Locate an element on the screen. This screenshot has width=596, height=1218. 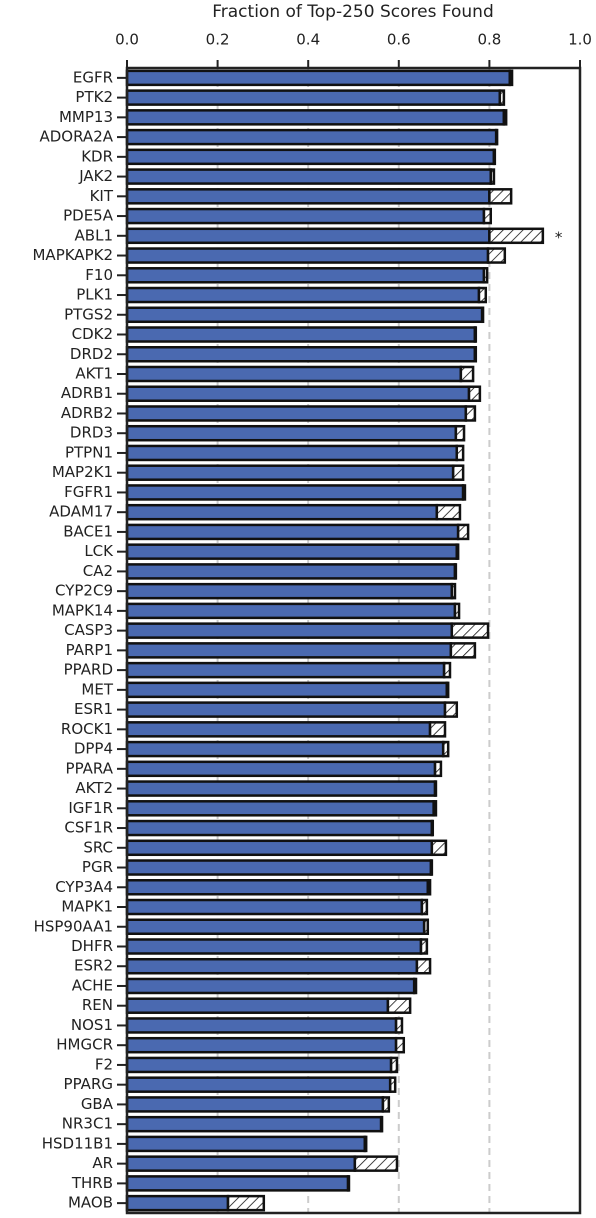
y-tick-label: THRB is located at coordinates (92, 1183).